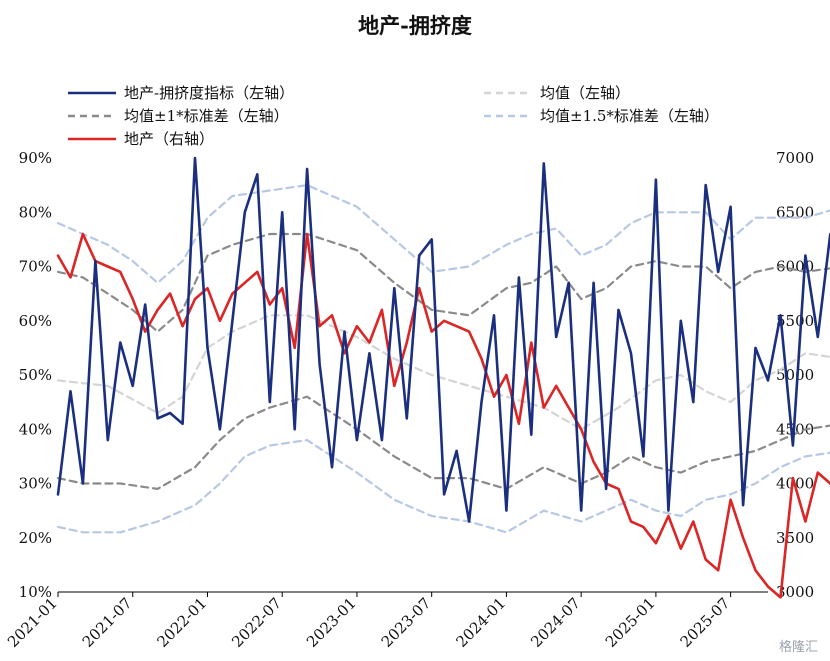 This screenshot has width=830, height=661. I want to click on chart-title: 地产-拥挤度, so click(415, 25).